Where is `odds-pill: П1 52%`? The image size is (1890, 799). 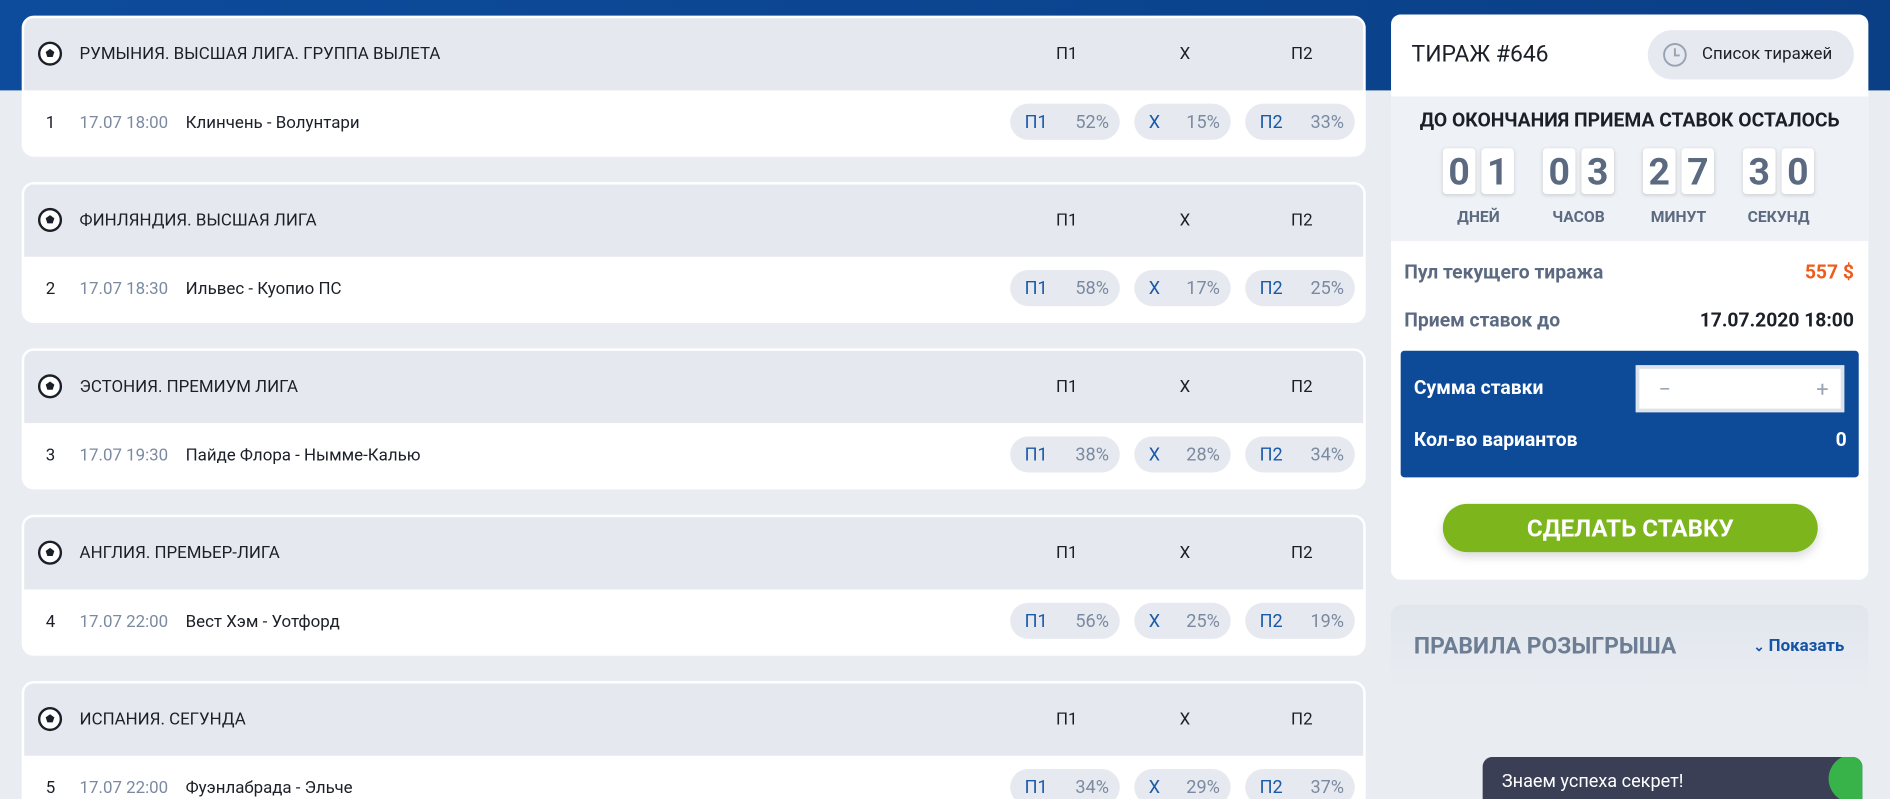 odds-pill: П1 52% is located at coordinates (1065, 121).